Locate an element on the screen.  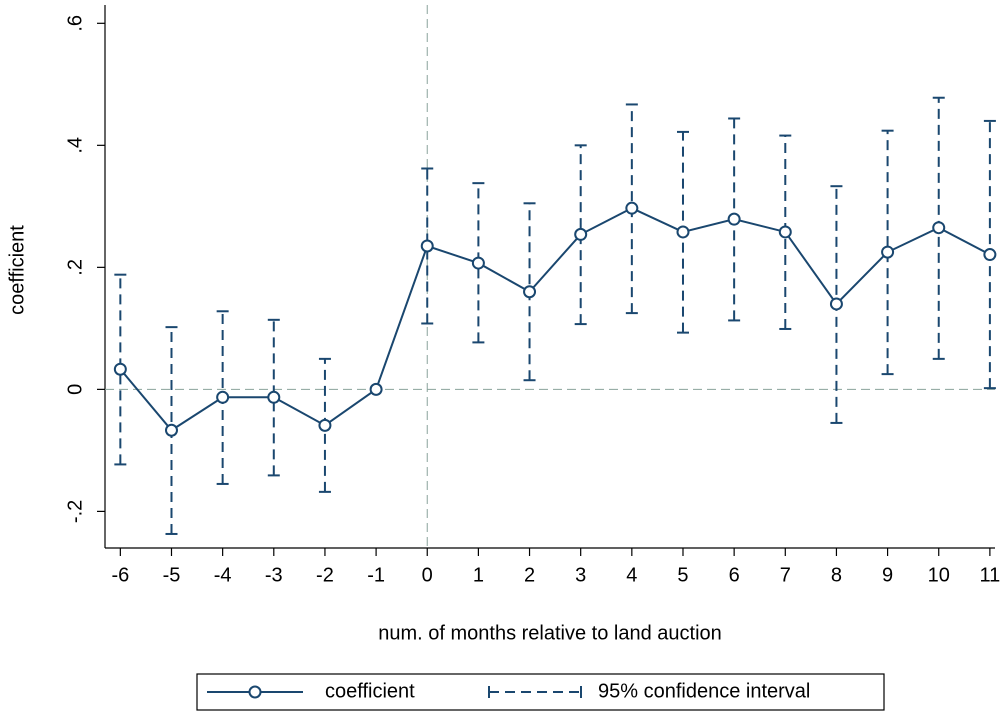
x-axis-label: num. of months relative to land auction is located at coordinates (550, 633).